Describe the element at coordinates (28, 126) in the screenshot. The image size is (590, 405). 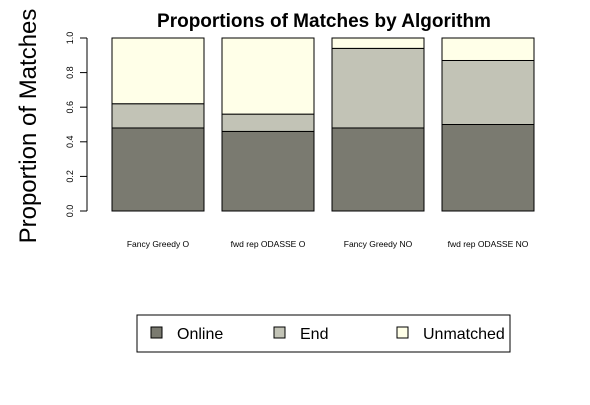
I see `y-axis-label: Proportion of Matches` at that location.